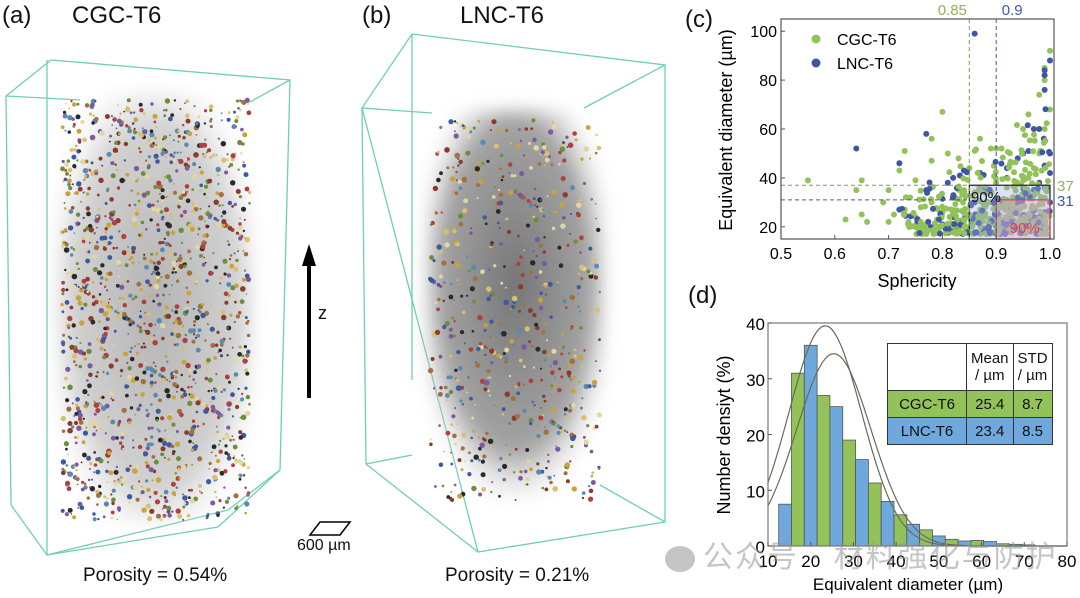  Describe the element at coordinates (990, 367) in the screenshot. I see `stats-header-mean: Mean / µm` at that location.